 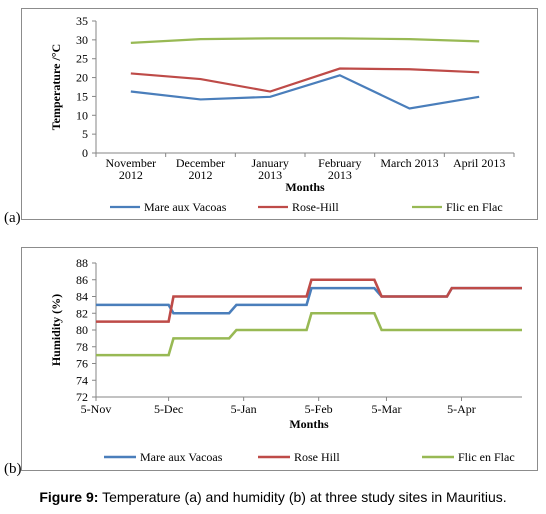 I want to click on y-tick-label: 78, so click(x=82, y=347).